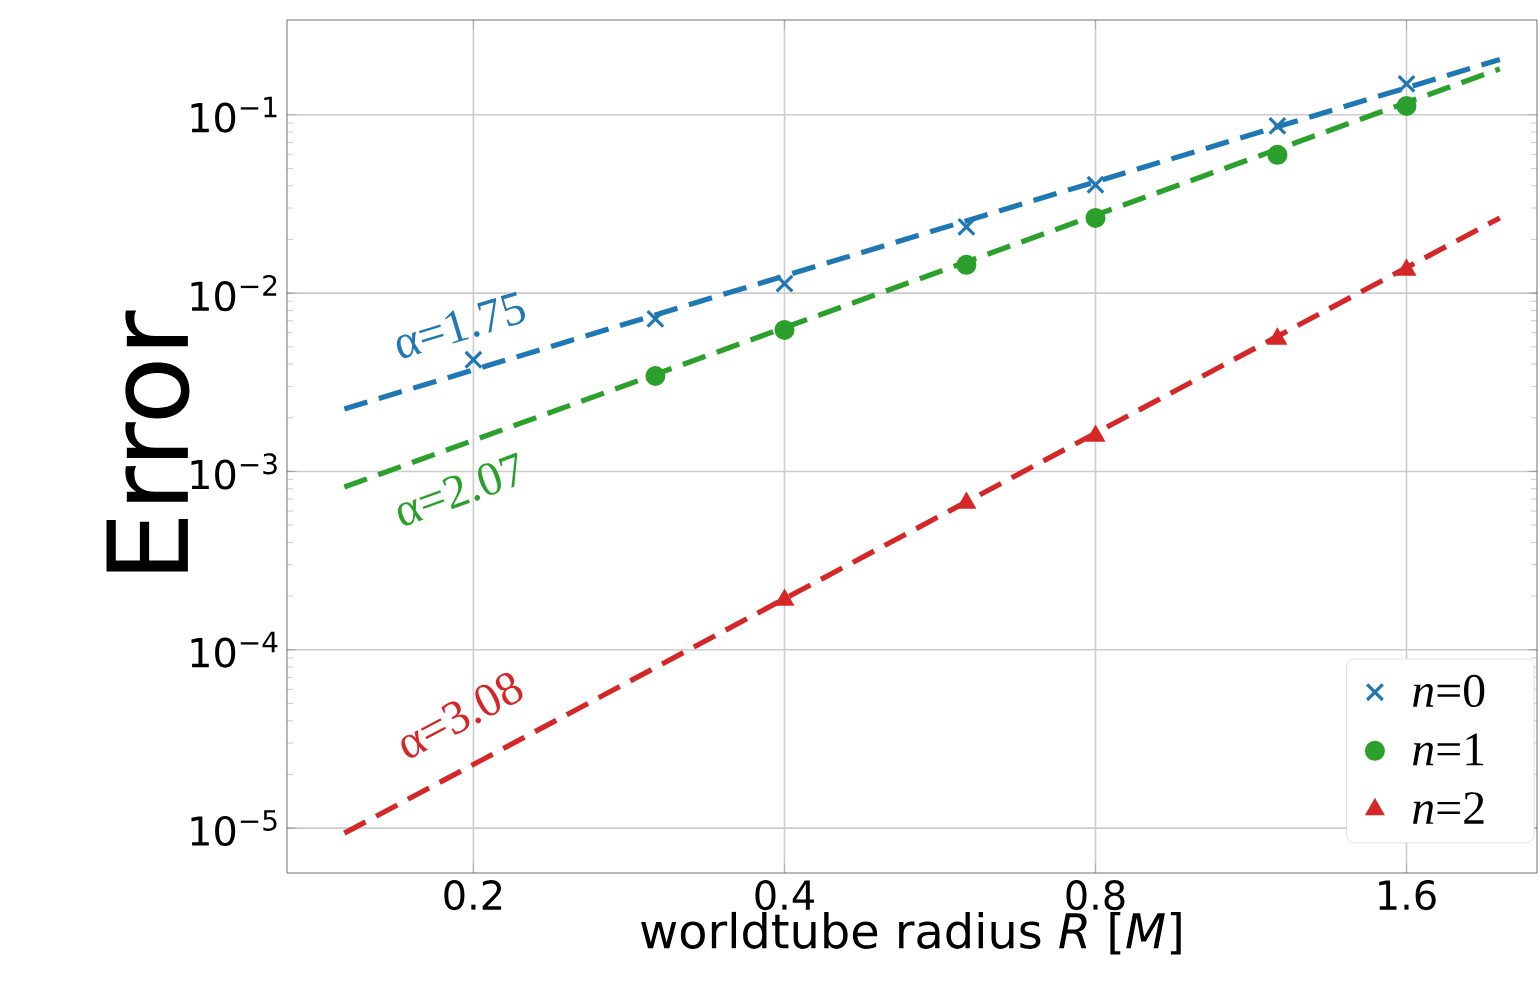 This screenshot has width=1538, height=997. I want to click on y-tick-label: 10$^{−1}$, so click(234, 114).